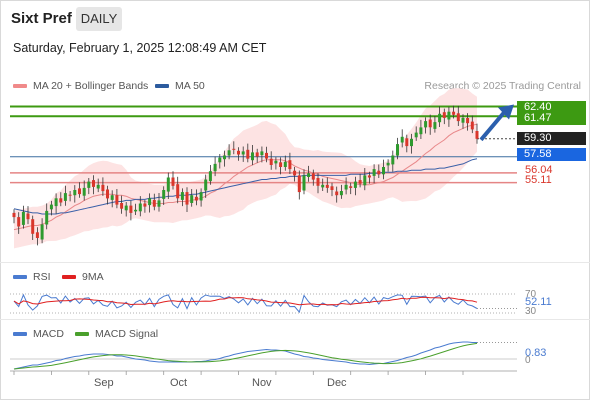 Image resolution: width=590 pixels, height=400 pixels. What do you see at coordinates (539, 170) in the screenshot?
I see `support-label-1: 56.04` at bounding box center [539, 170].